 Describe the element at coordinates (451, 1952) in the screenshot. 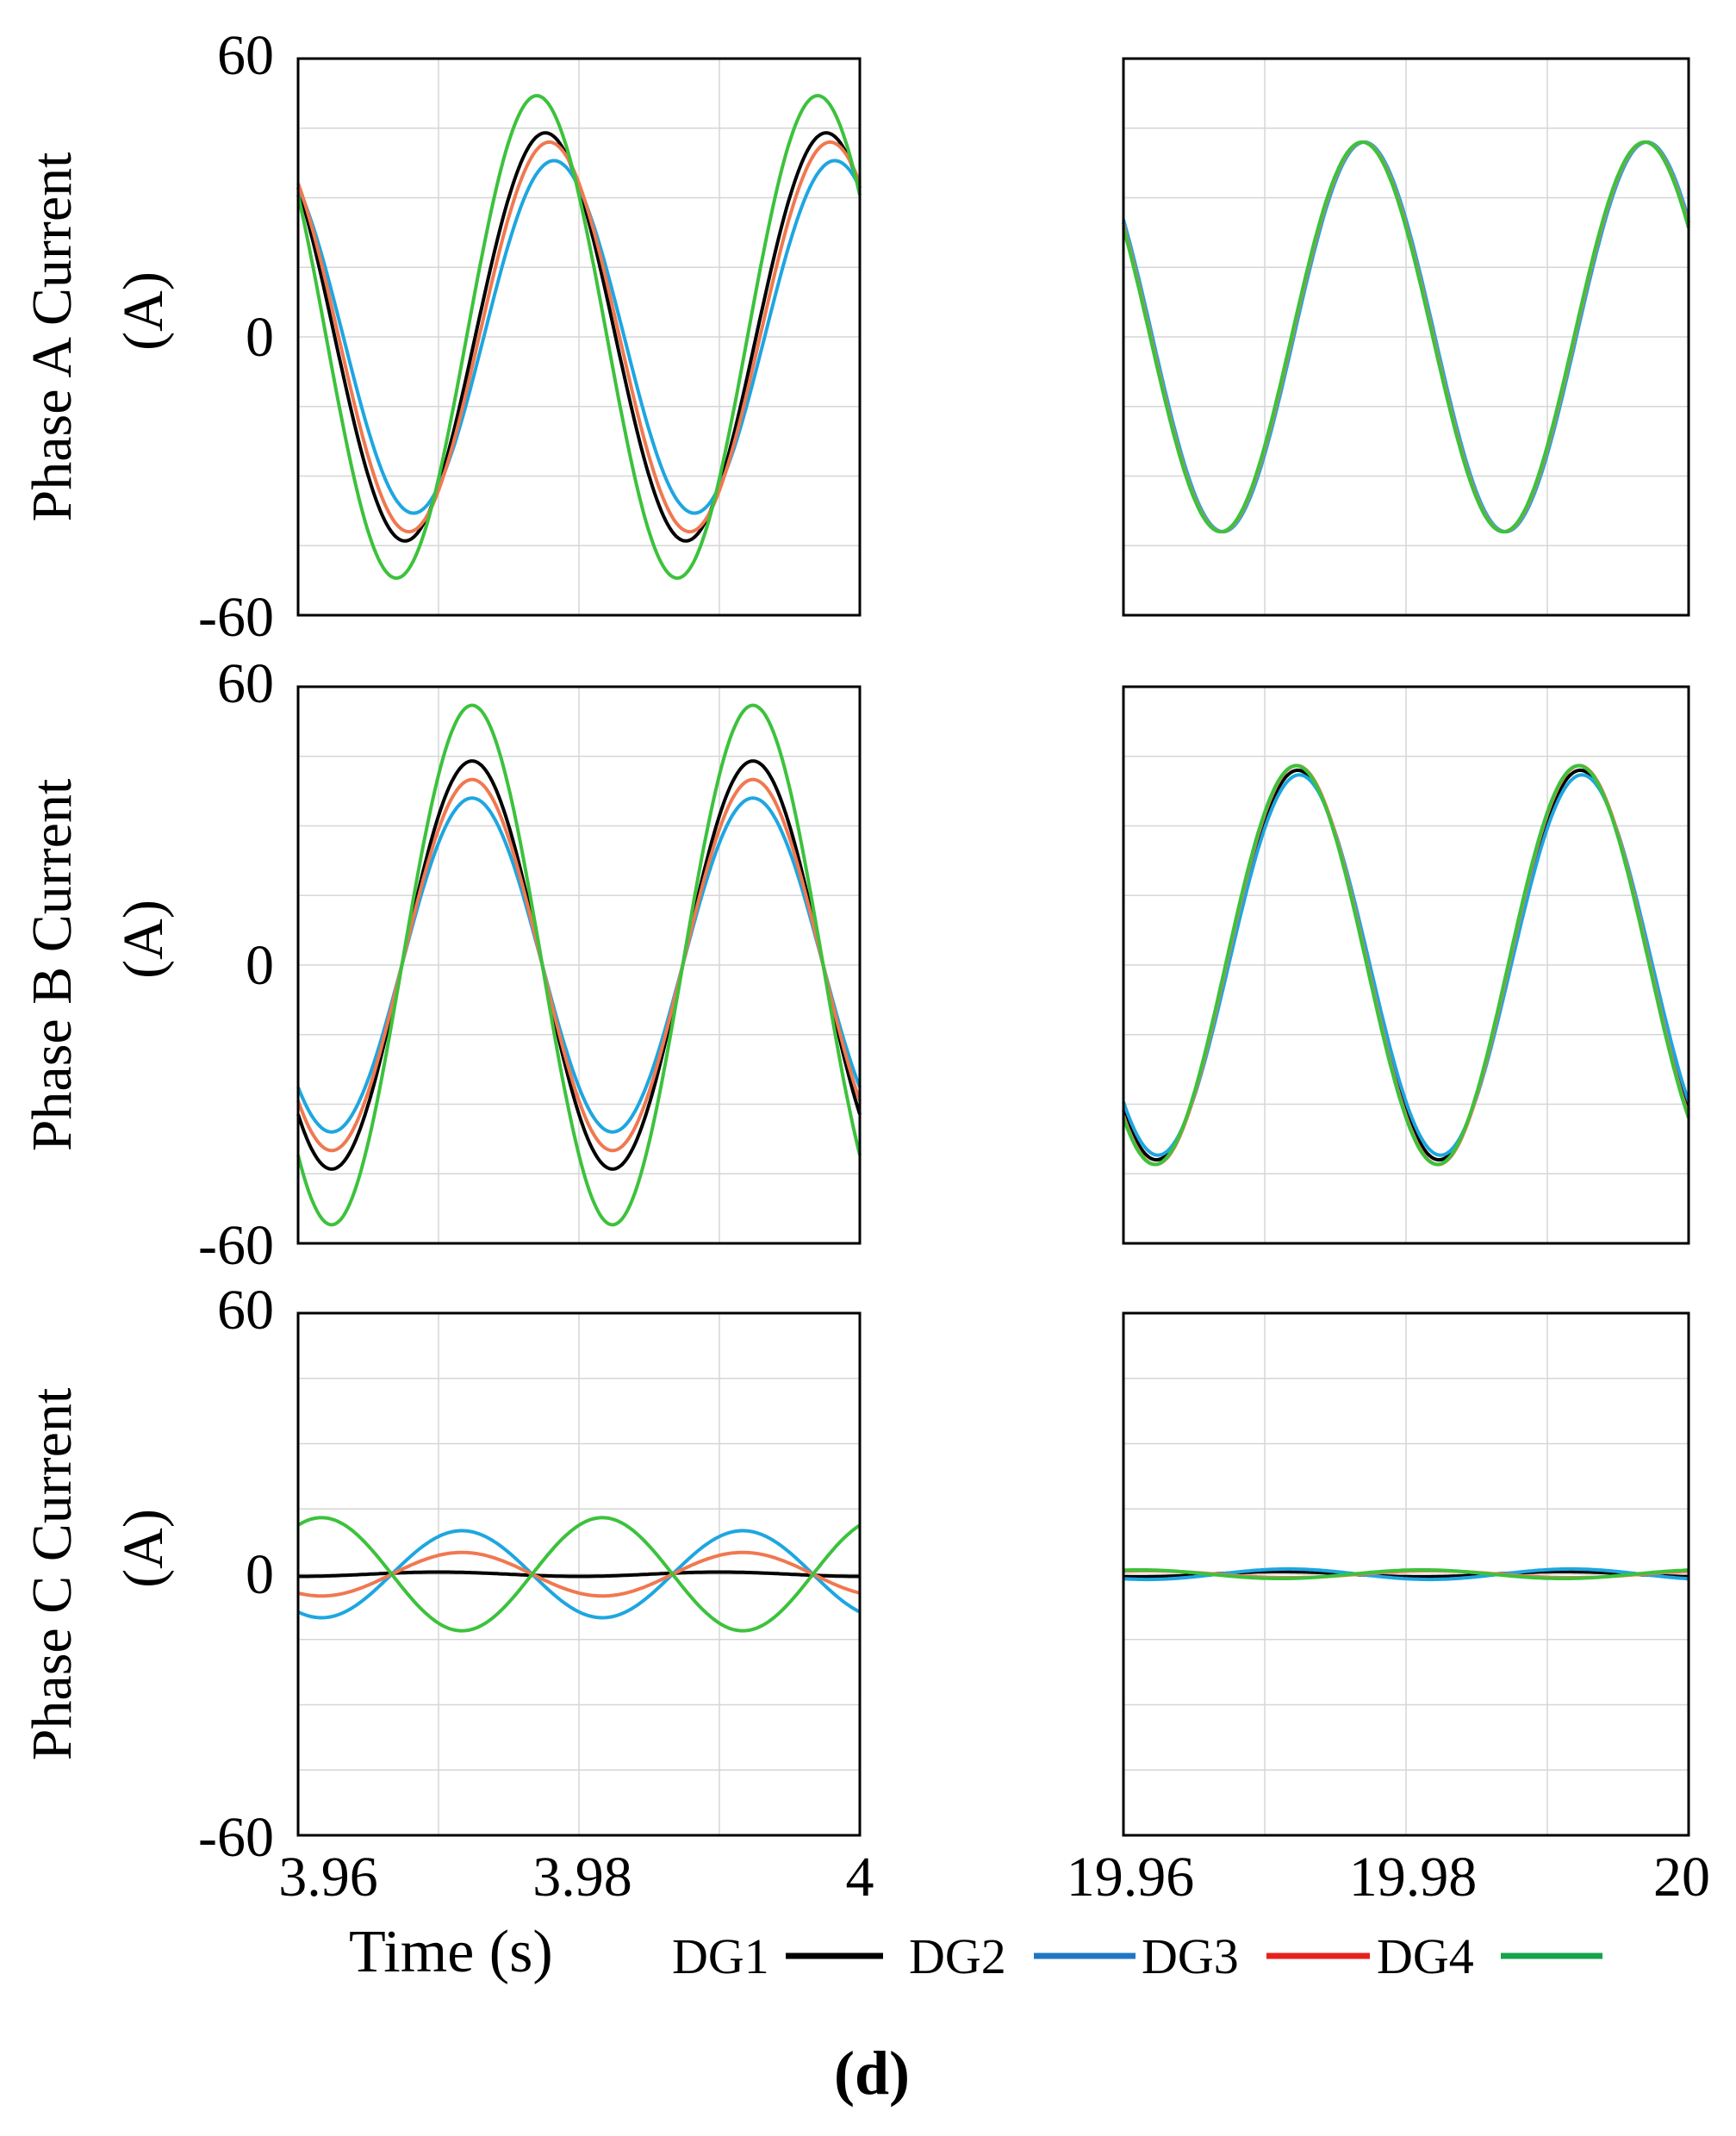

I see `x-axis-title: Time (s)` at that location.